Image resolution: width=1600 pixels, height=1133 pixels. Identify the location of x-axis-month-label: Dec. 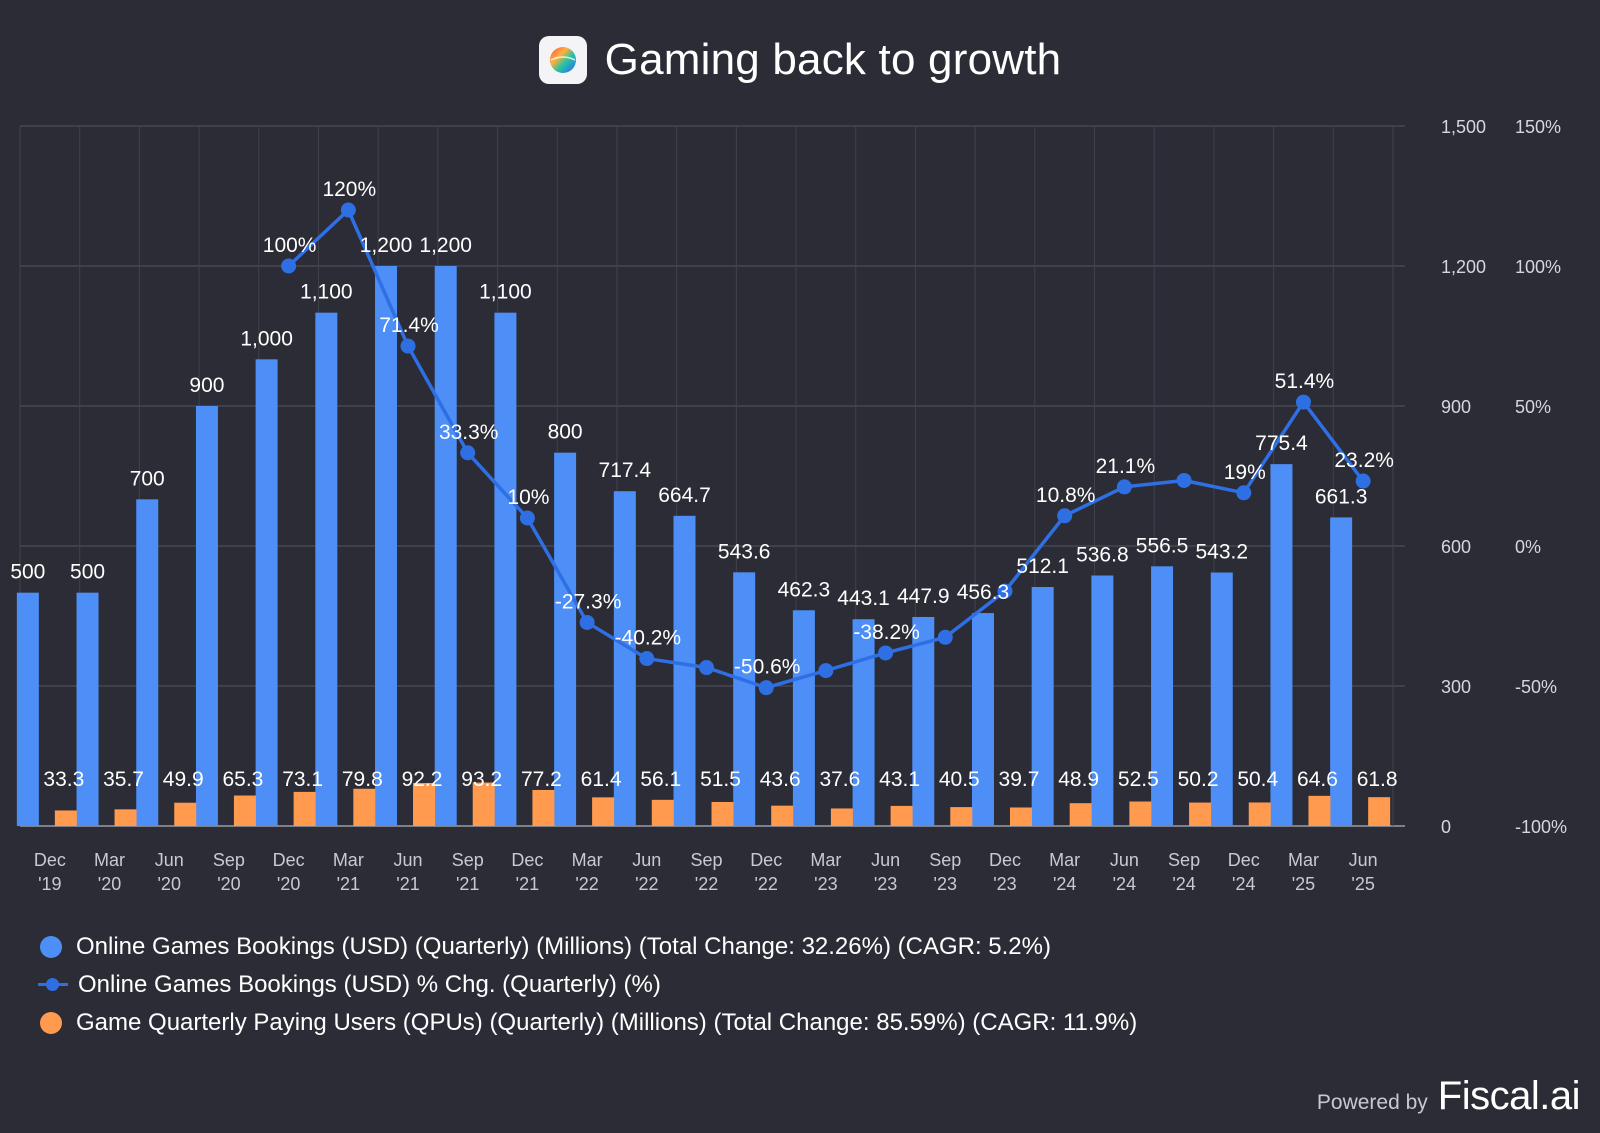
(1244, 860).